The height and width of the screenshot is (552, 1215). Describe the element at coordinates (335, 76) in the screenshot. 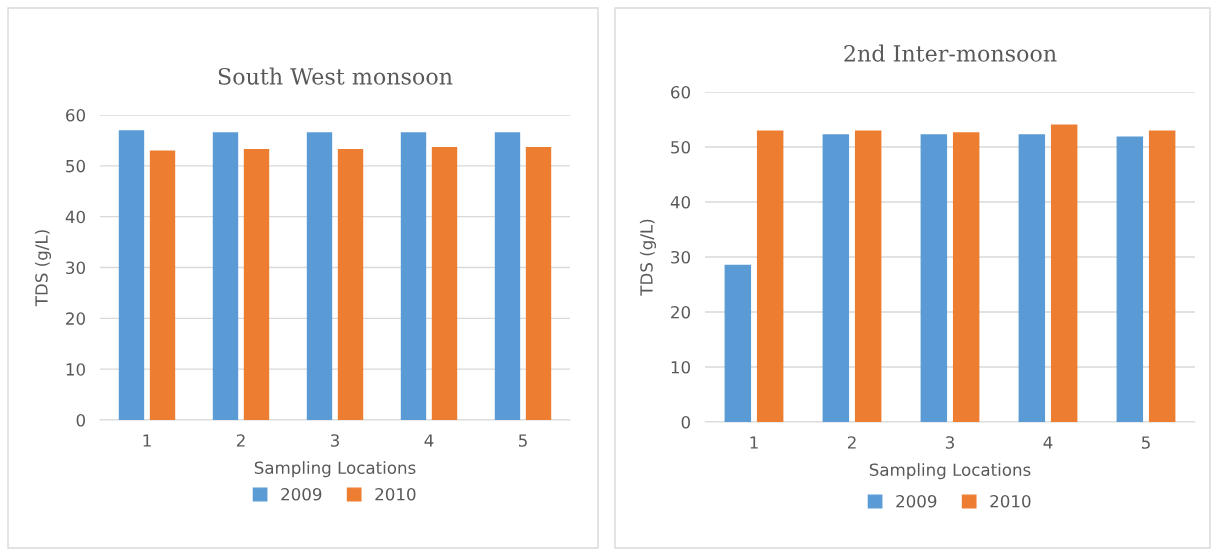

I see `chart-title: South West monsoon` at that location.